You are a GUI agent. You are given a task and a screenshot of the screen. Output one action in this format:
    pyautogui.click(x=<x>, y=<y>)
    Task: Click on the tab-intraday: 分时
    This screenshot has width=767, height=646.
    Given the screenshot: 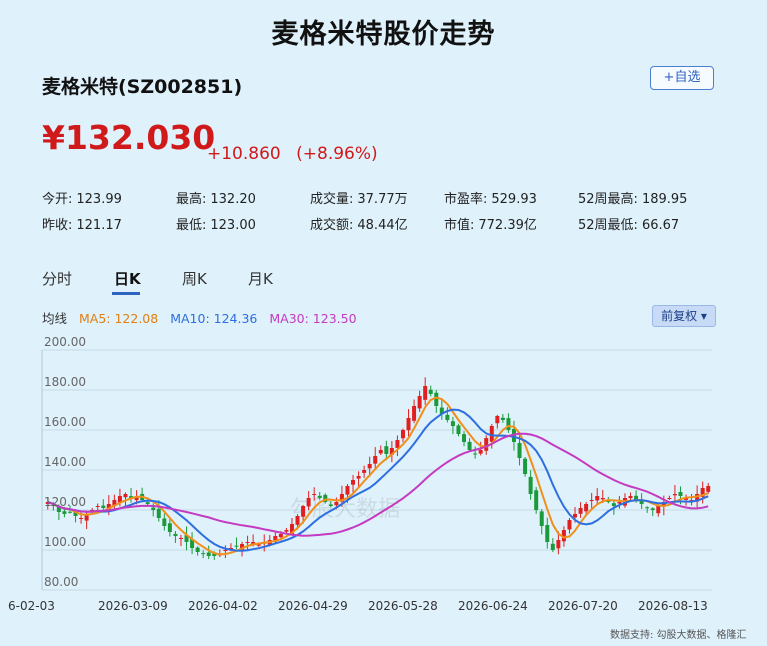 What is the action you would take?
    pyautogui.click(x=57, y=279)
    